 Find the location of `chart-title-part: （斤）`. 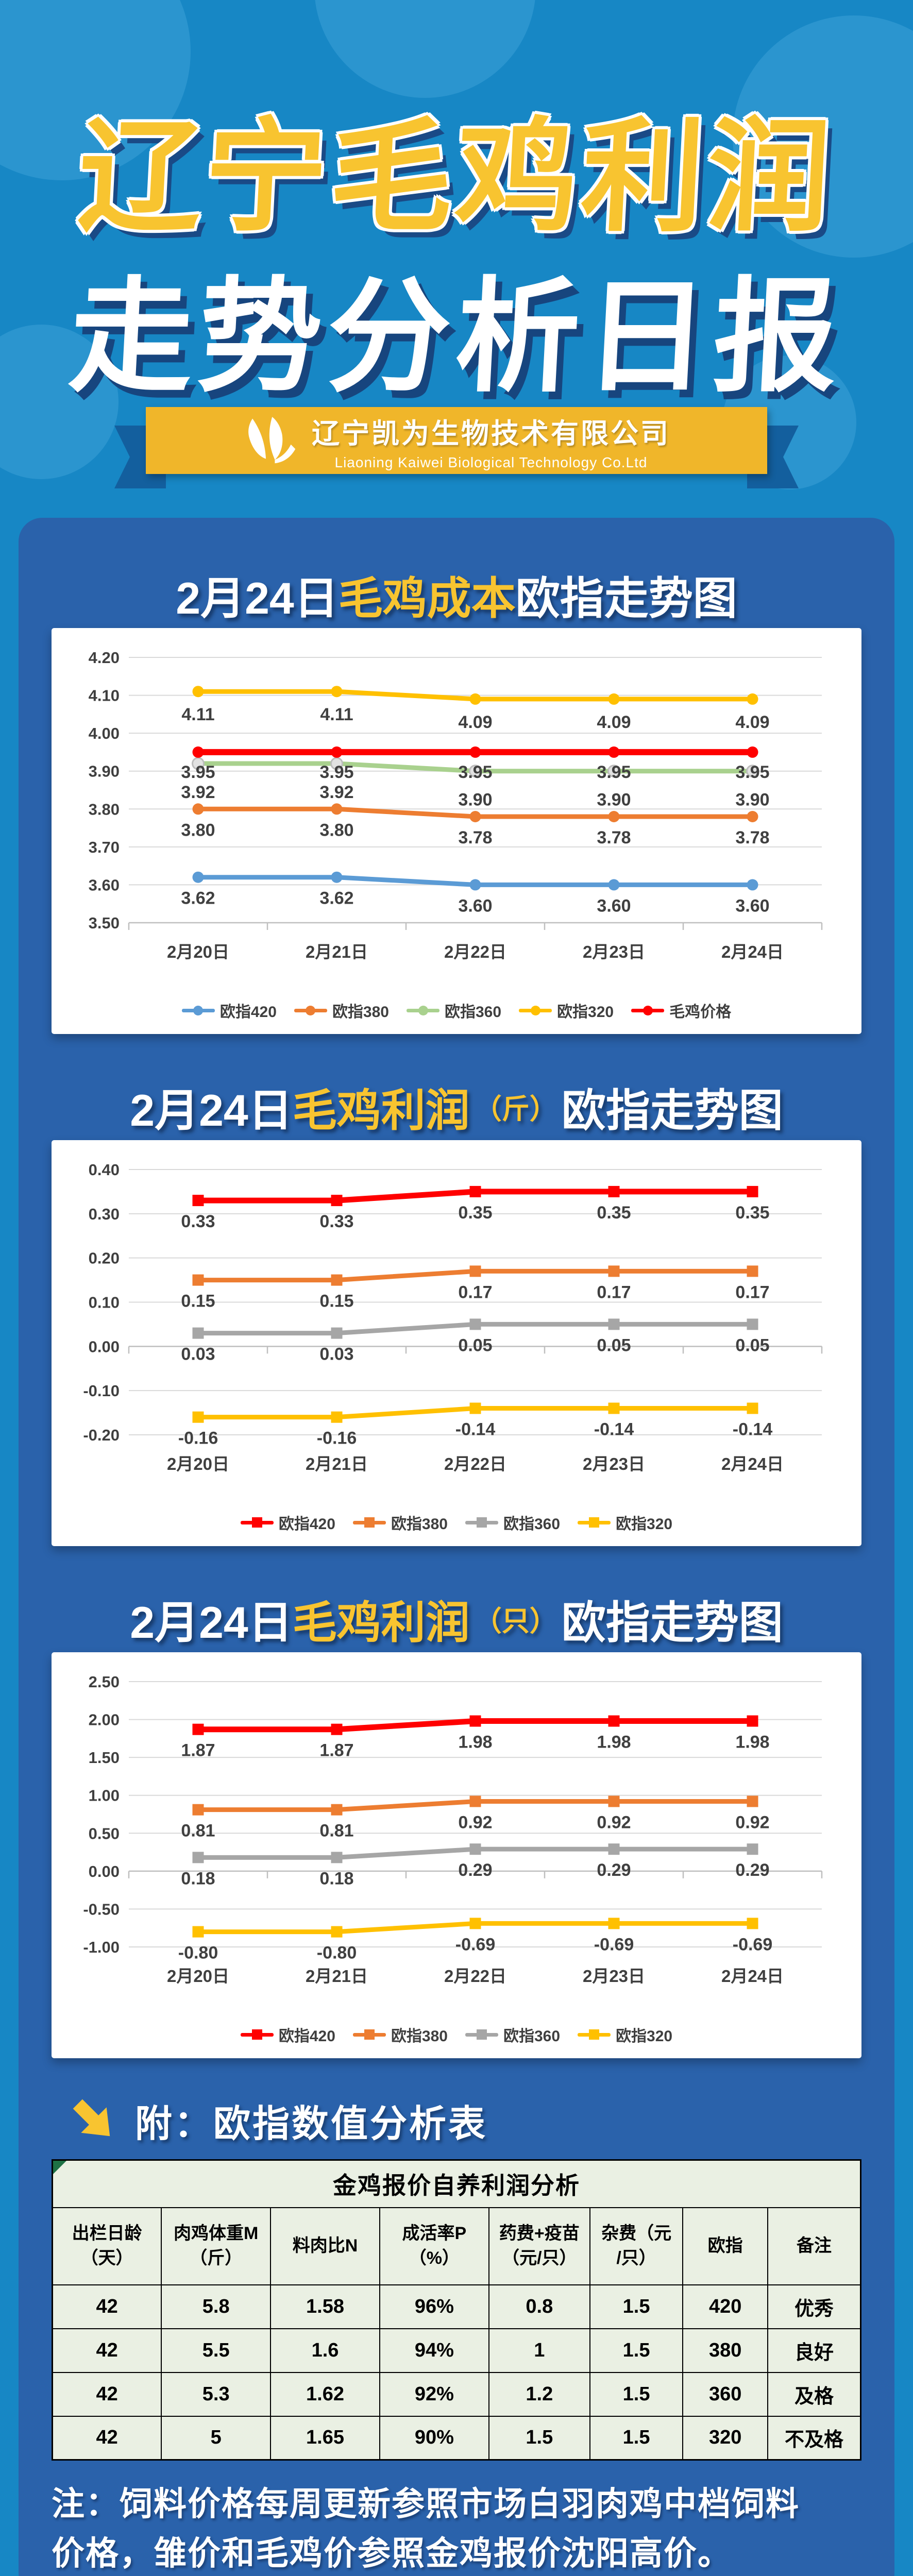

chart-title-part: （斤） is located at coordinates (515, 1109).